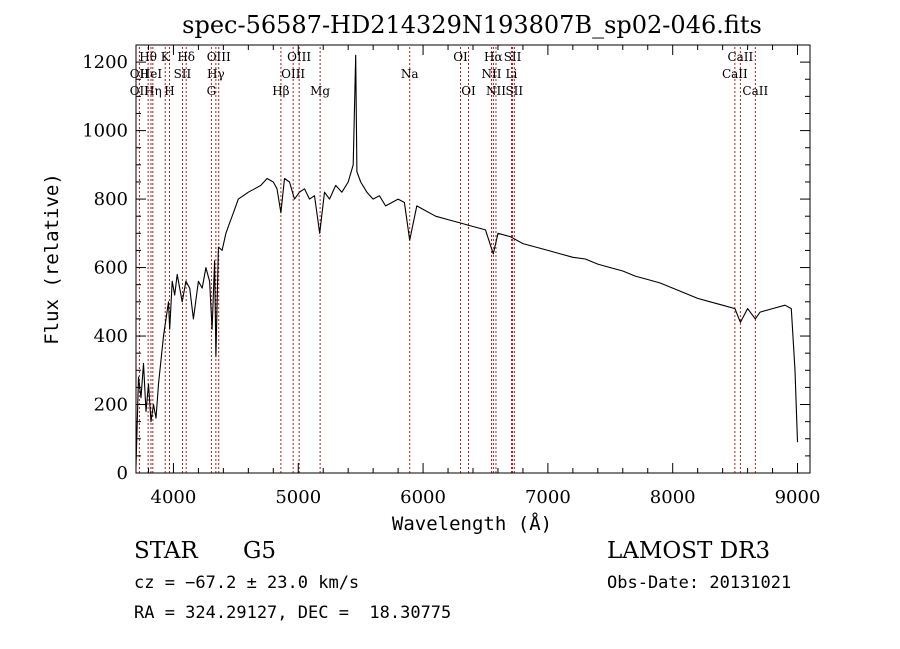  What do you see at coordinates (166, 551) in the screenshot?
I see `object-class: STAR` at bounding box center [166, 551].